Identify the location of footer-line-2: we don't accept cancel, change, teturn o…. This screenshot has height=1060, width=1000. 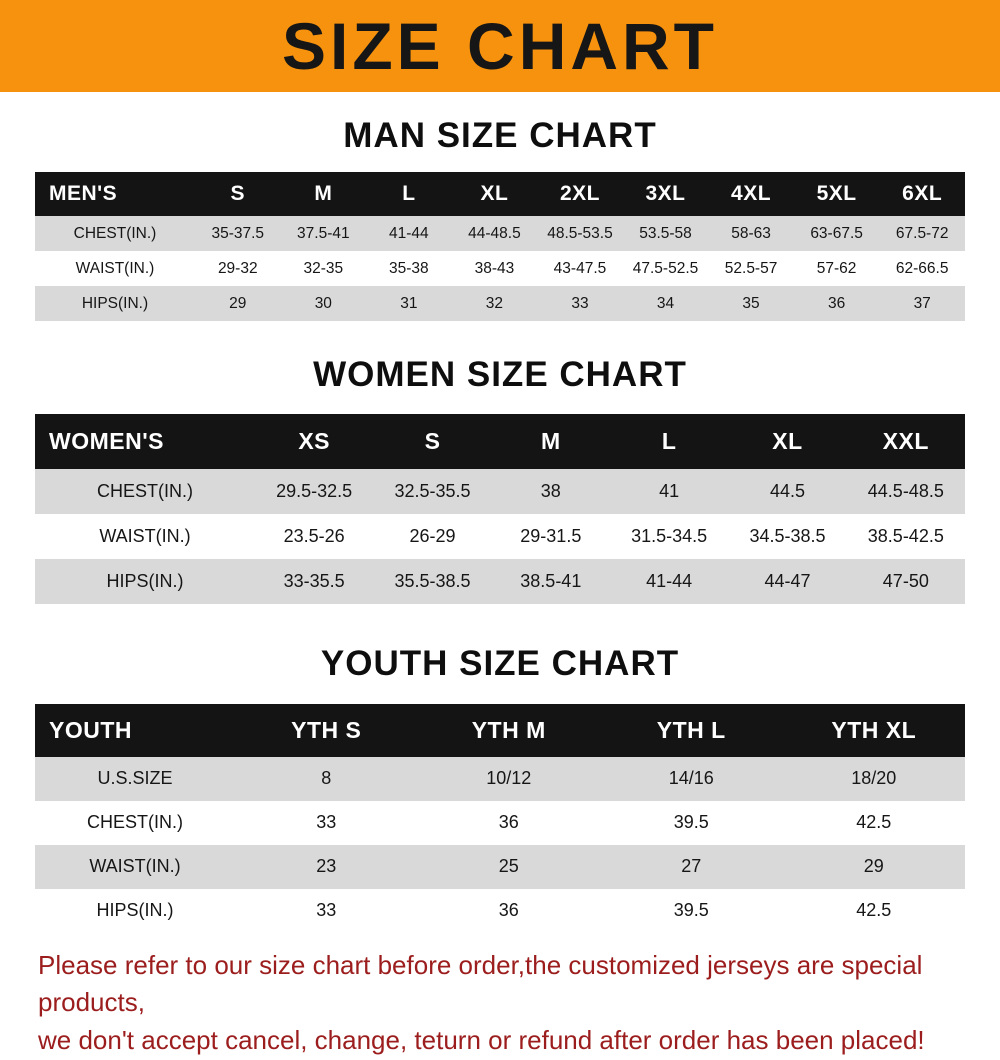
(481, 1040).